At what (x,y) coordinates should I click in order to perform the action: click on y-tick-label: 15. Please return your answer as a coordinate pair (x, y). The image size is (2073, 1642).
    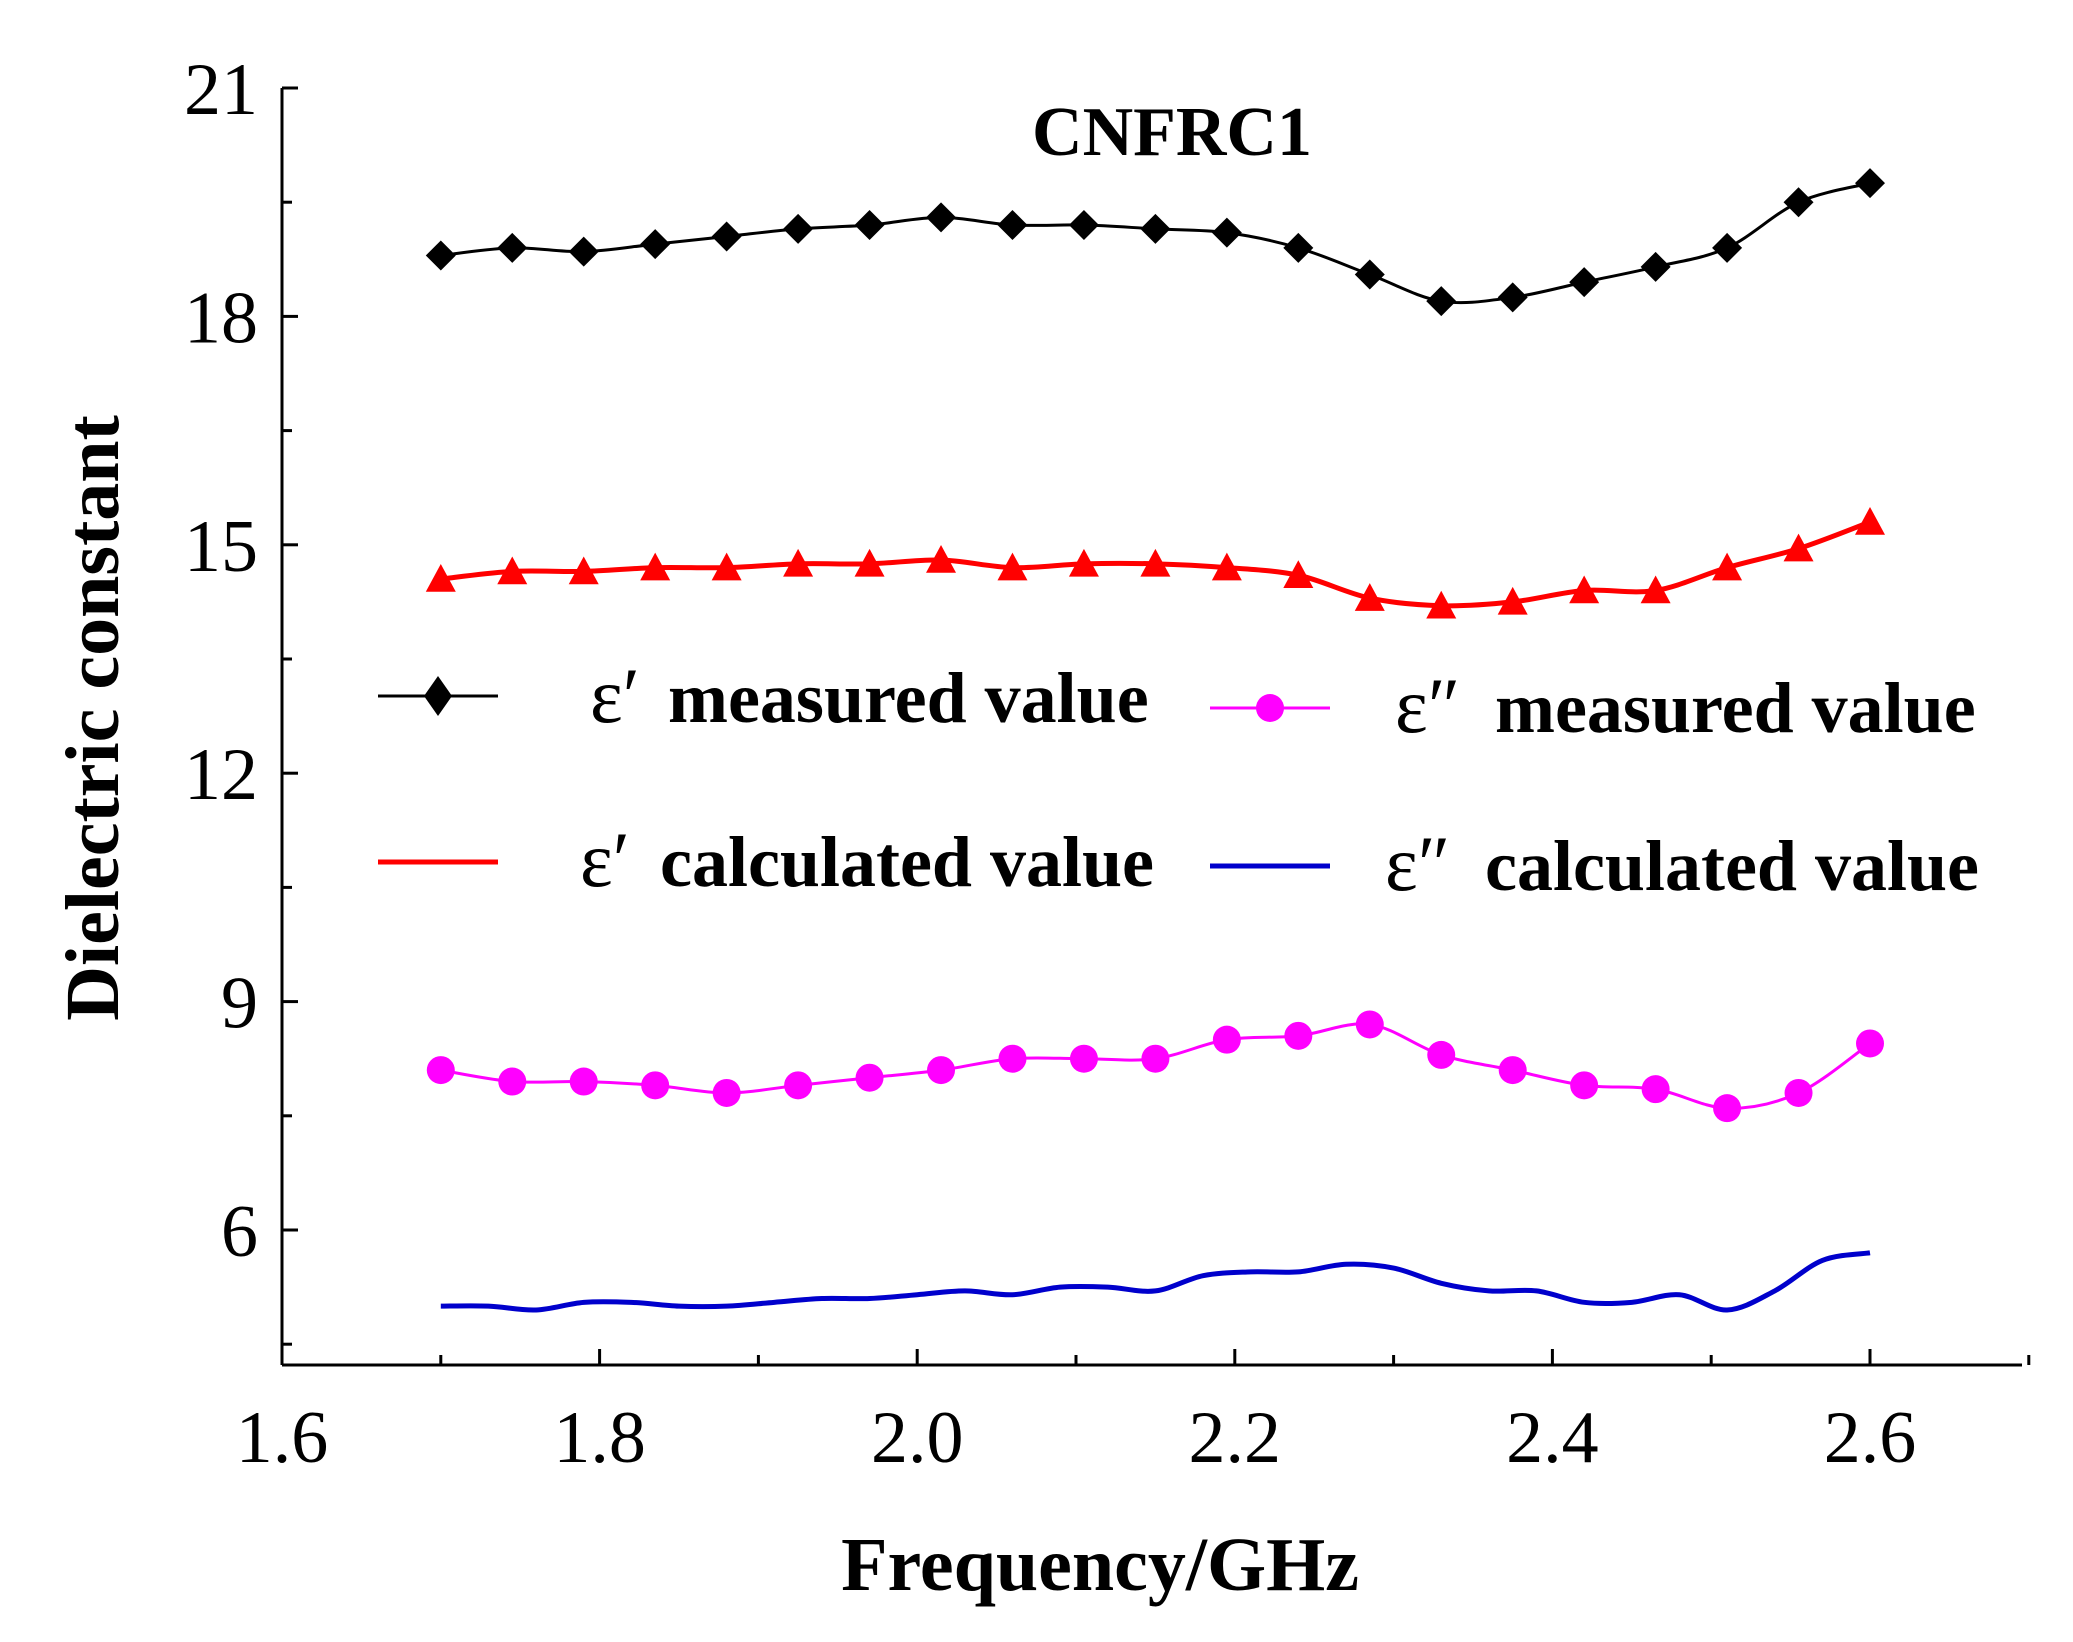
    Looking at the image, I should click on (221, 547).